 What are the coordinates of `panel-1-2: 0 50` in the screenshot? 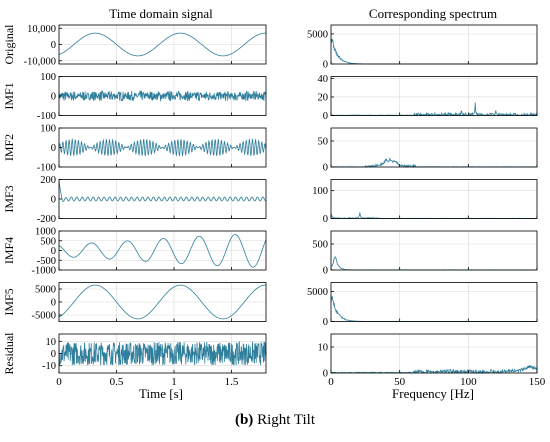 It's located at (428, 150).